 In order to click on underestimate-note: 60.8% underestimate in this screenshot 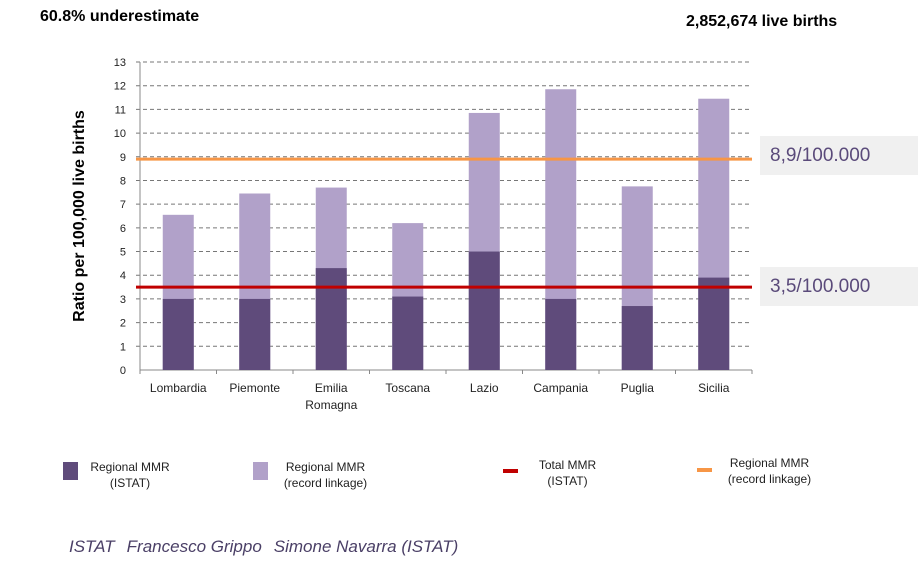, I will do `click(120, 16)`.